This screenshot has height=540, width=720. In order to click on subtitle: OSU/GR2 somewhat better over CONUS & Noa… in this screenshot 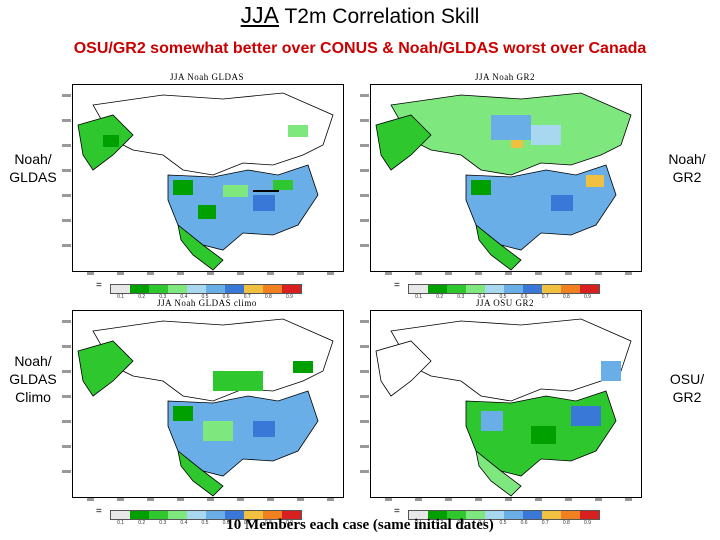, I will do `click(360, 48)`.